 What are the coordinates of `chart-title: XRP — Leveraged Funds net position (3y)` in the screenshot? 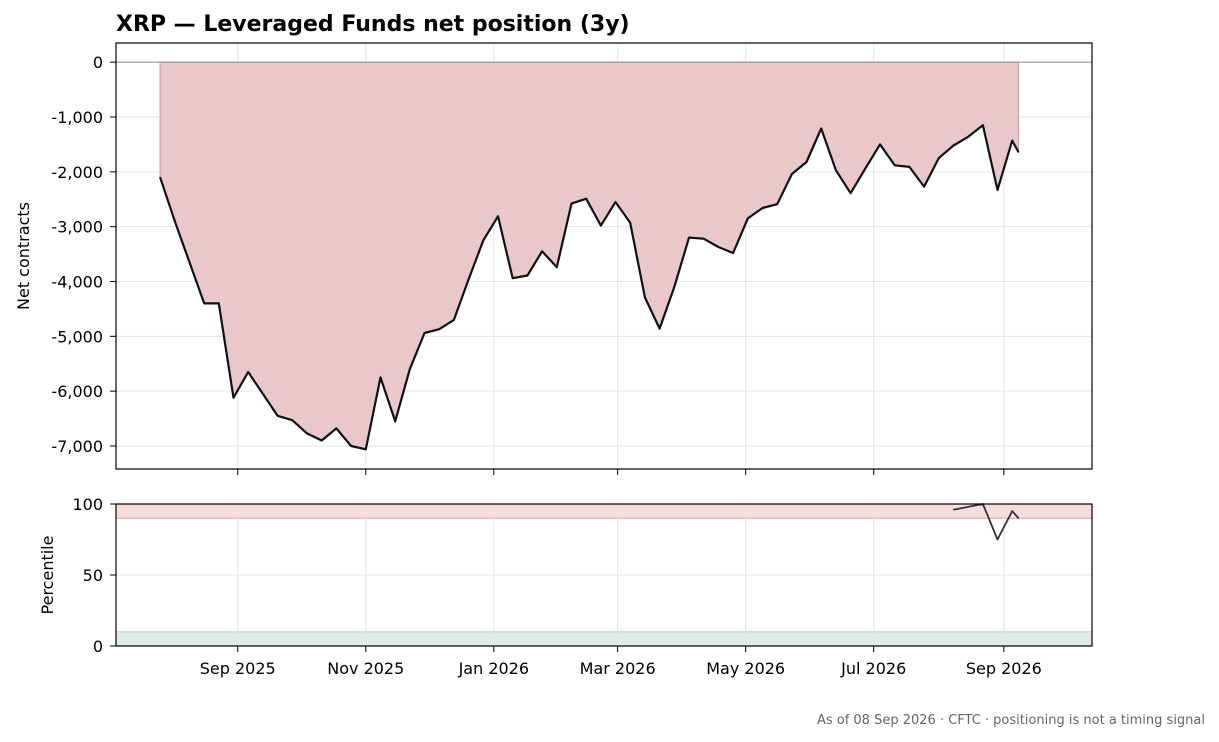 It's located at (373, 24).